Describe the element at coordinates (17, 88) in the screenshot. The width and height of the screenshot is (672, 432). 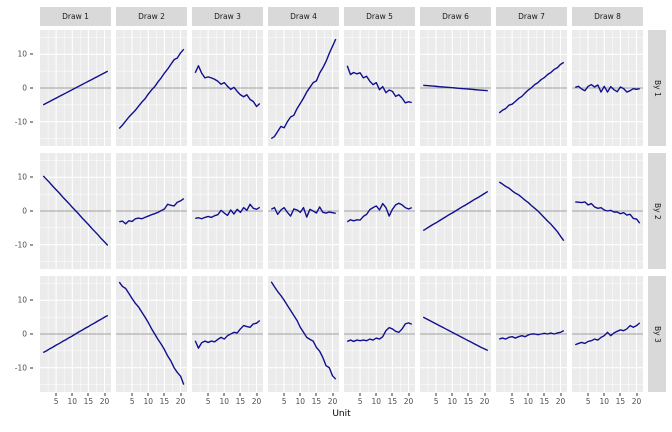
I see `y-axis-by-1: 10 0 -10` at that location.